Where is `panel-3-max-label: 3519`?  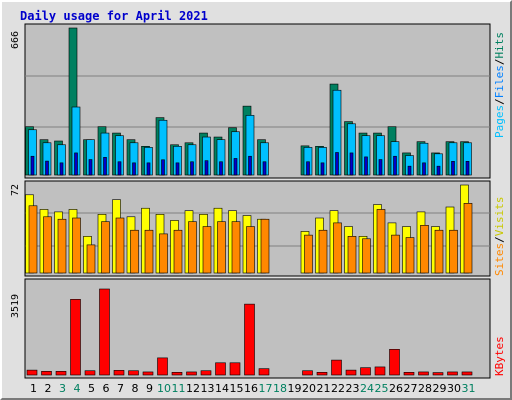
panel-3-max-label: 3519 is located at coordinates (15, 306).